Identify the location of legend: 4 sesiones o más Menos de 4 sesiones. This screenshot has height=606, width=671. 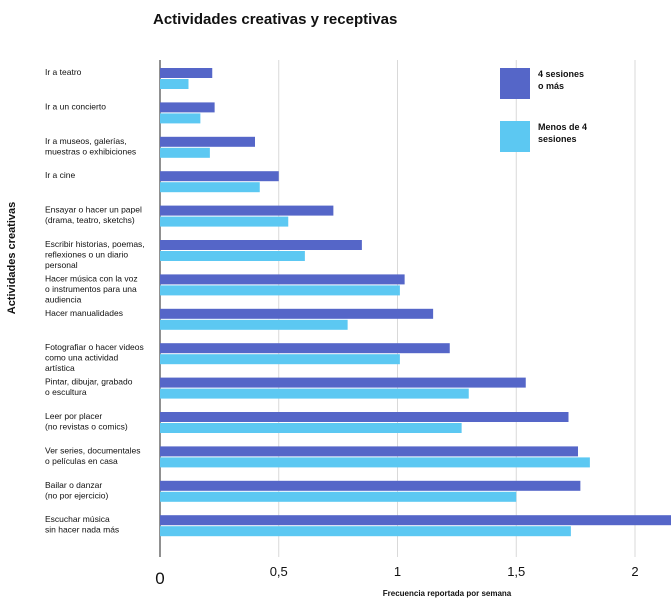
(543, 110).